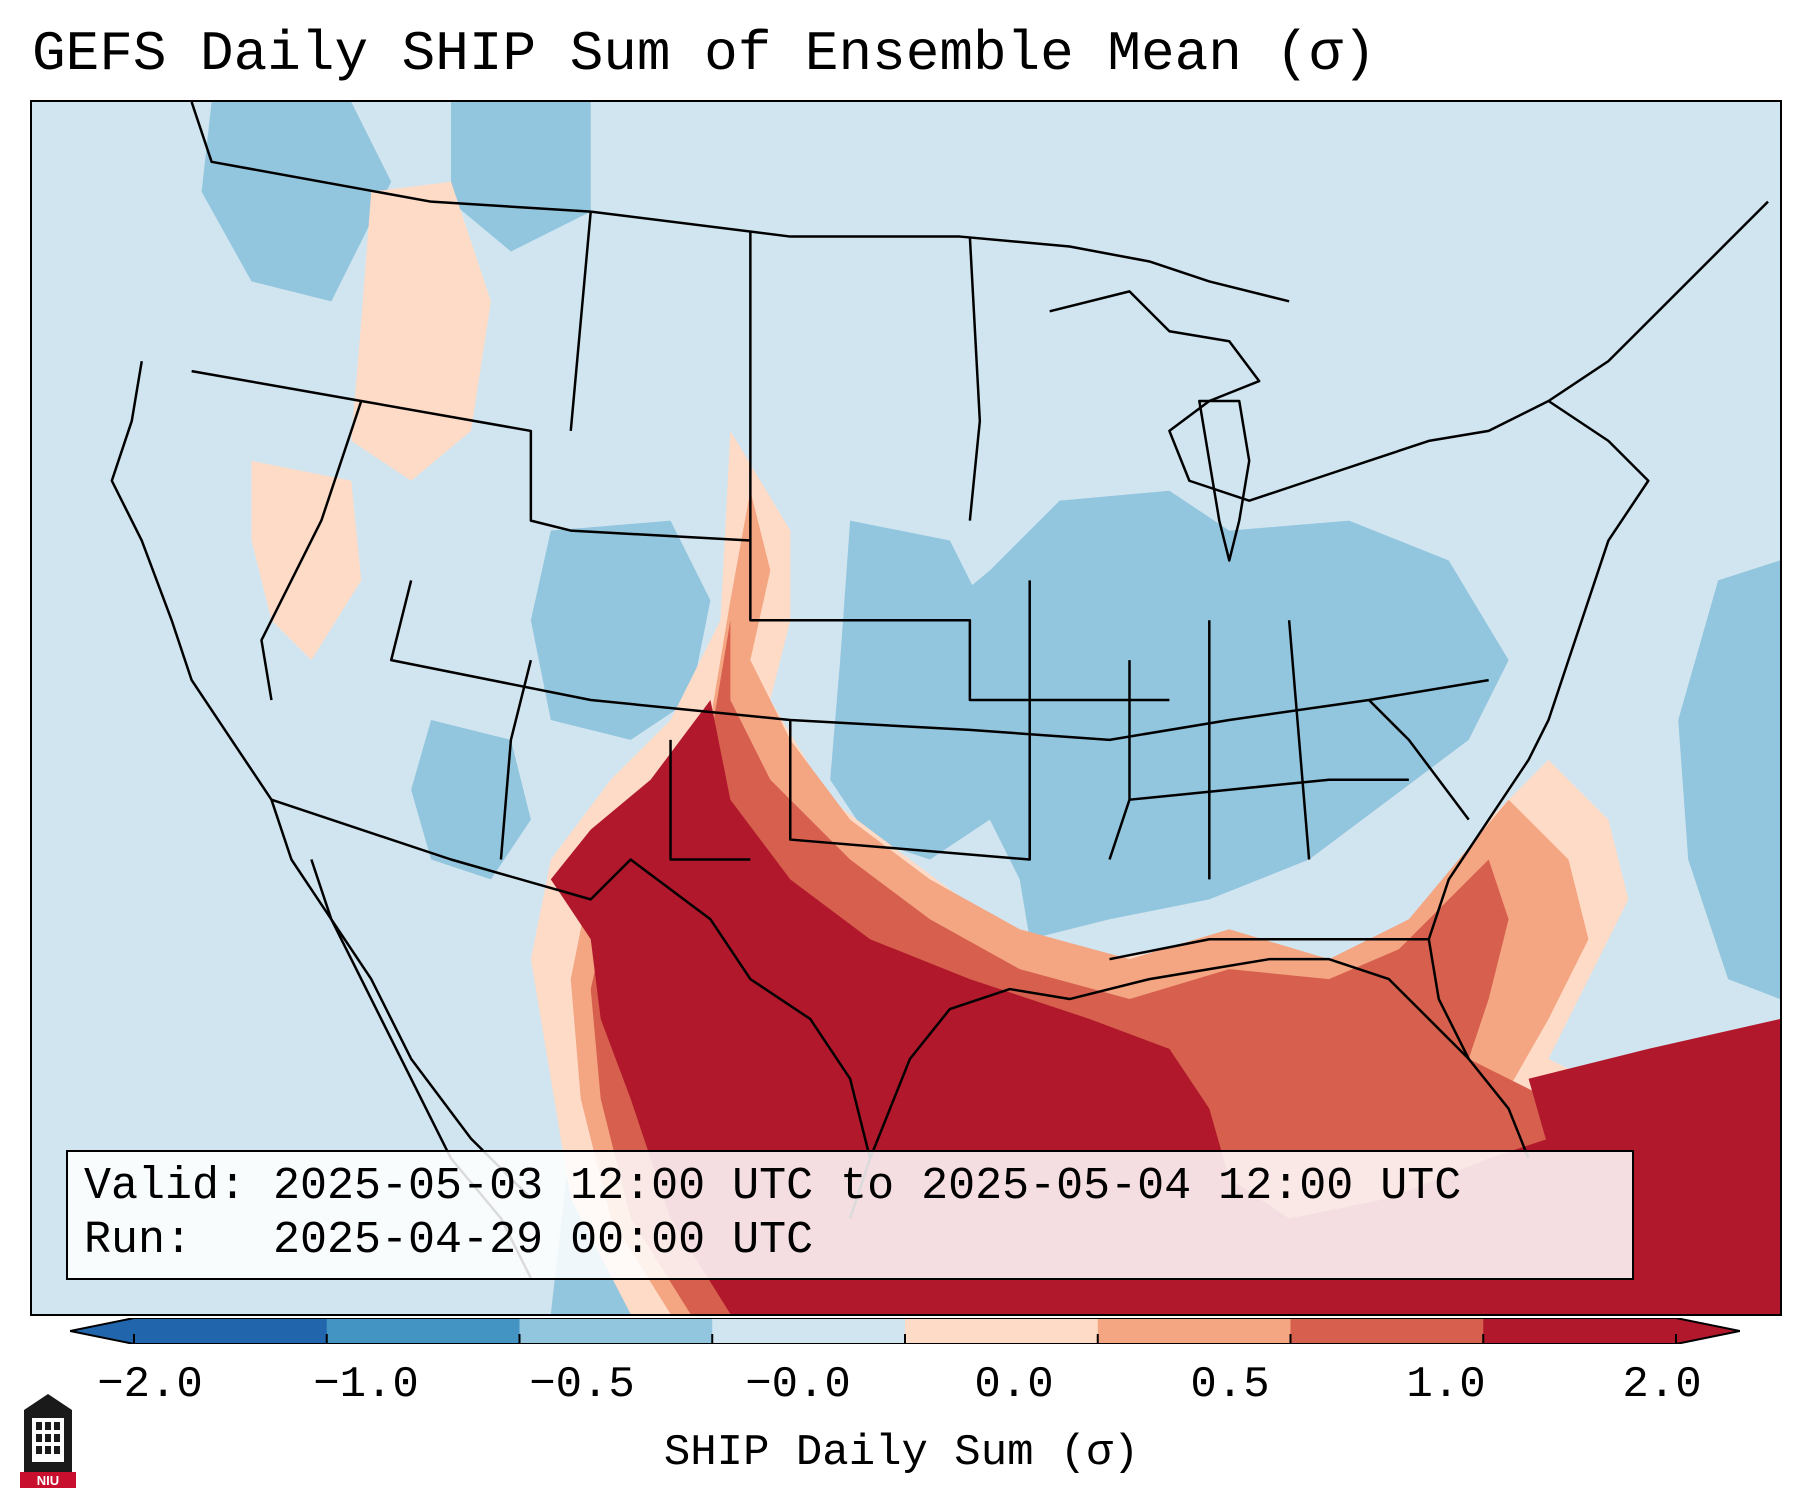 Image resolution: width=1803 pixels, height=1506 pixels. I want to click on patch-blue-atlantic, so click(1729, 780).